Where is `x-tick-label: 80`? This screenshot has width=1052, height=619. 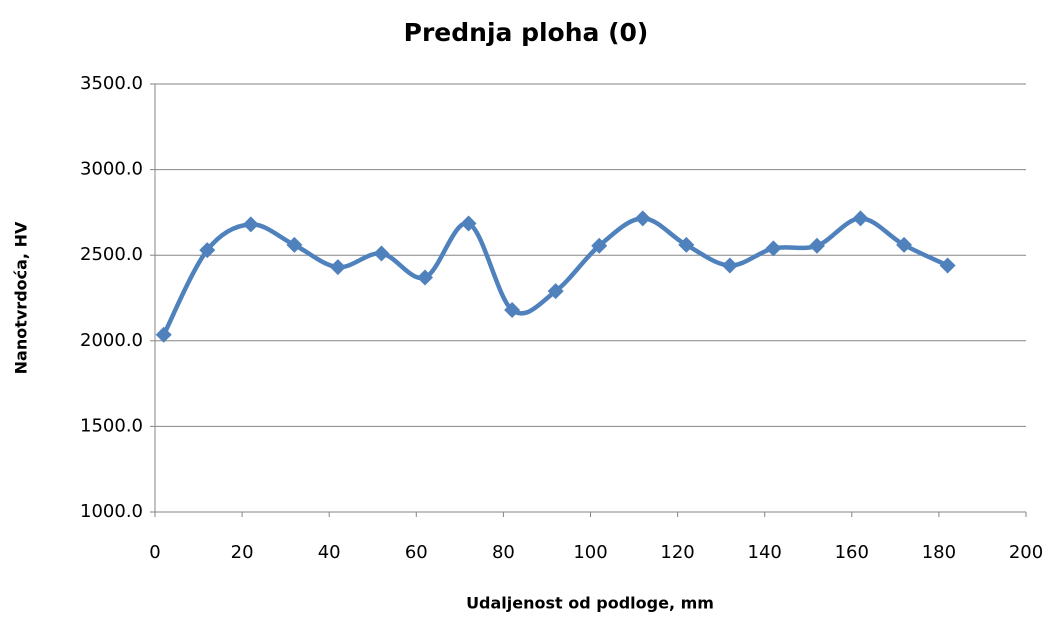
x-tick-label: 80 is located at coordinates (503, 552).